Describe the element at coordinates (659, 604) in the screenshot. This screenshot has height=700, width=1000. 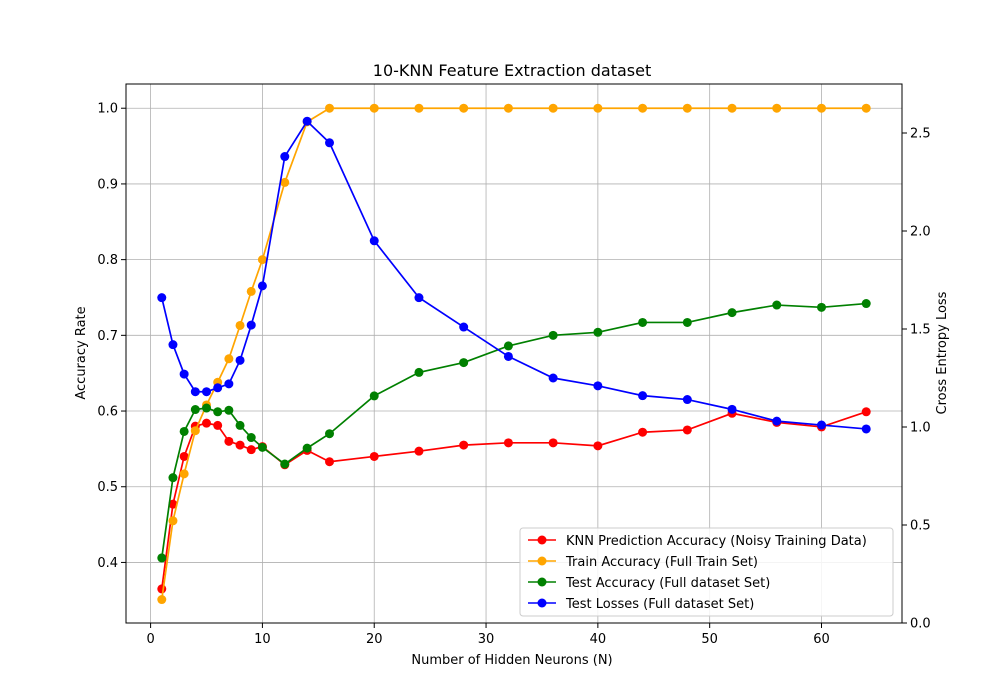
I see `legend-label-test-losses: Test Losses (Full dataset Set)` at that location.